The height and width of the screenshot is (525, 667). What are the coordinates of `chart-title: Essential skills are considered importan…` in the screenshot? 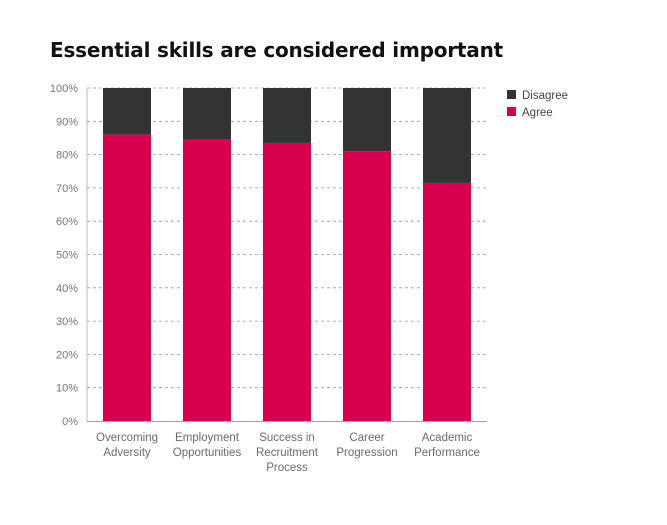 It's located at (276, 50).